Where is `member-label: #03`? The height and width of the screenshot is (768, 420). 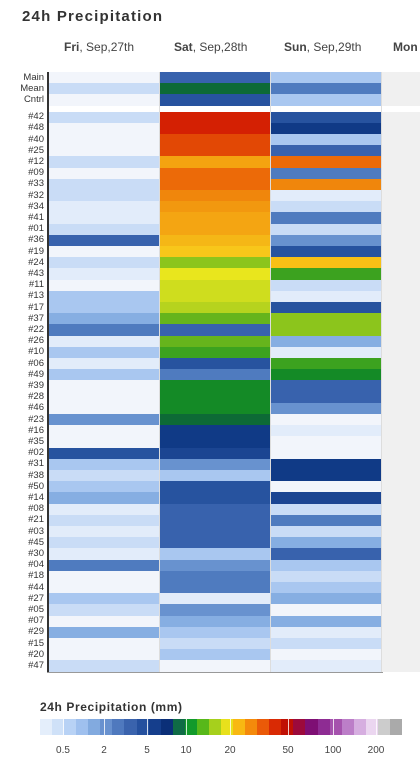
member-label: #03 is located at coordinates (36, 531).